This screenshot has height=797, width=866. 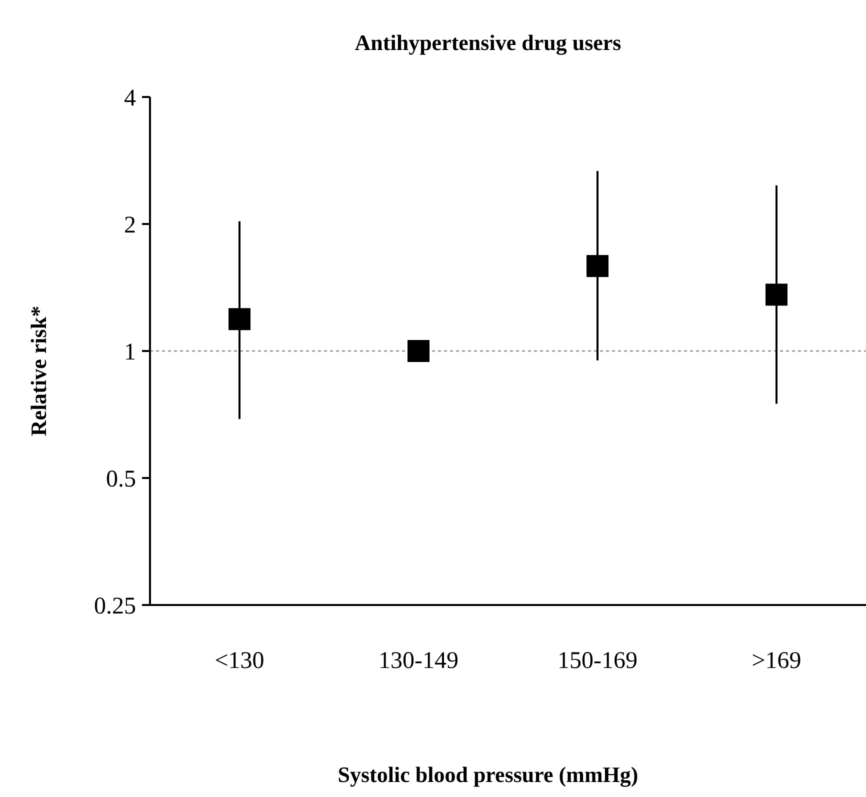 What do you see at coordinates (121, 479) in the screenshot?
I see `y-tick-label: 0.5` at bounding box center [121, 479].